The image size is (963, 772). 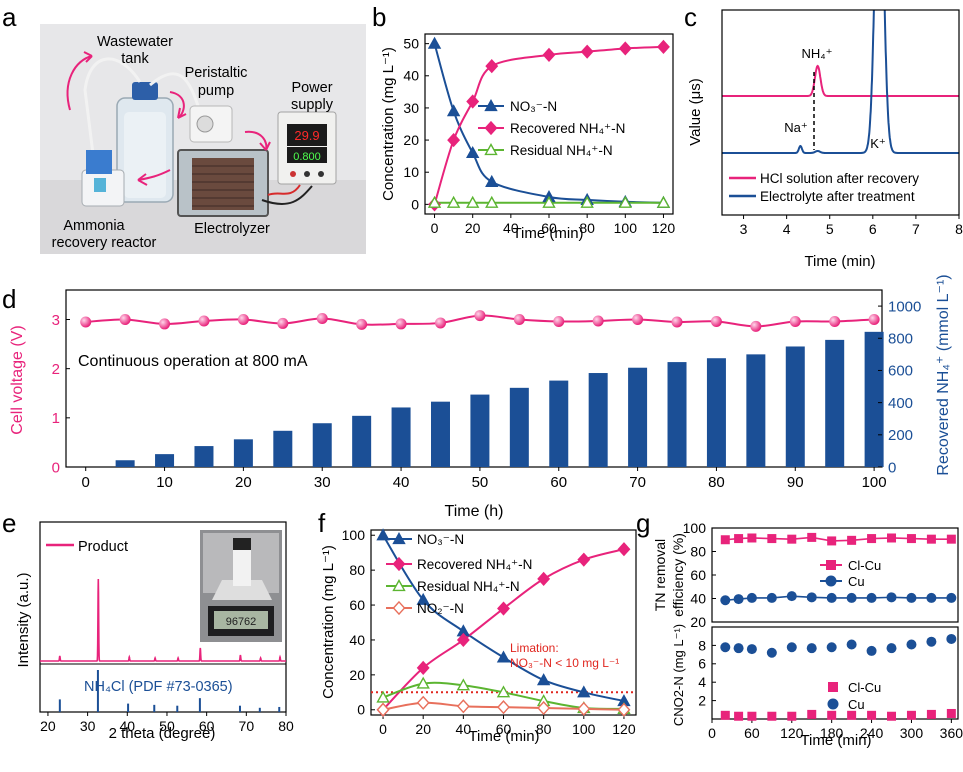 What do you see at coordinates (643, 523) in the screenshot?
I see `panel-label-g: g` at bounding box center [643, 523].